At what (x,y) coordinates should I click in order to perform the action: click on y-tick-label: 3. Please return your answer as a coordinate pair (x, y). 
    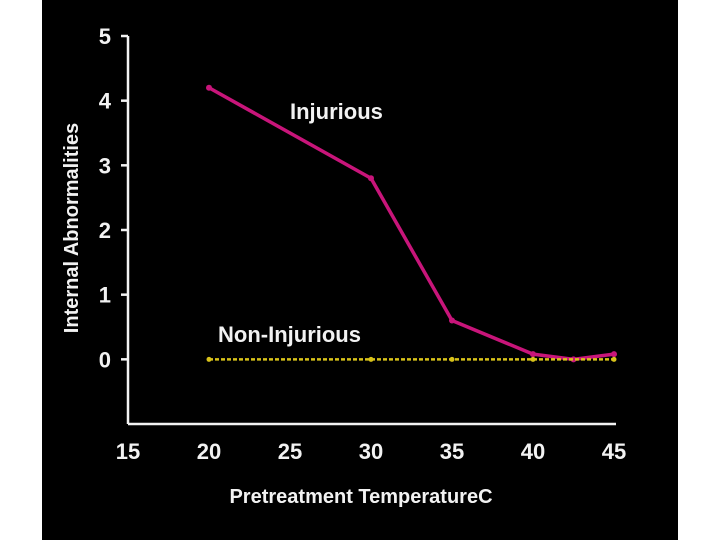
    Looking at the image, I should click on (105, 165).